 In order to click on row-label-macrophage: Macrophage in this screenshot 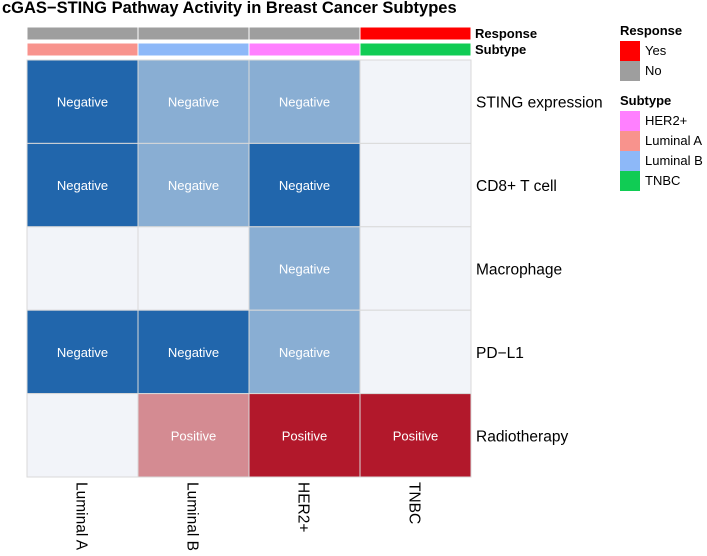, I will do `click(519, 270)`.